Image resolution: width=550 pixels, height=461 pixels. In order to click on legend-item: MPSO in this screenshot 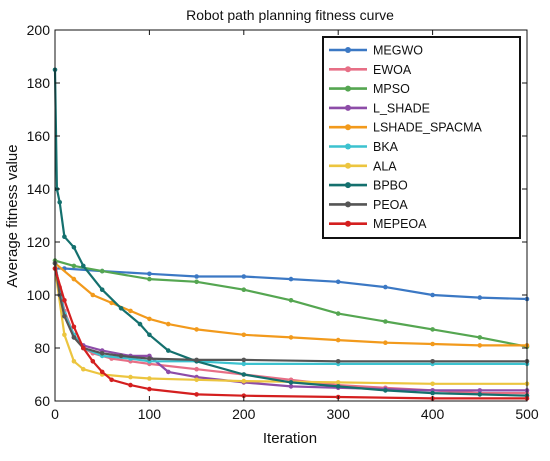, I will do `click(369, 89)`.